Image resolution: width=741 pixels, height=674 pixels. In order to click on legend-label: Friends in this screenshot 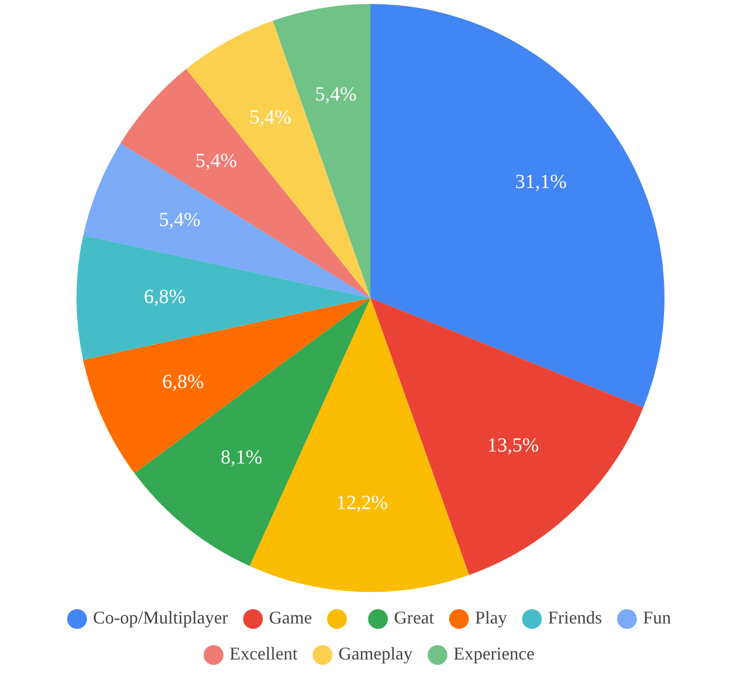, I will do `click(575, 618)`.